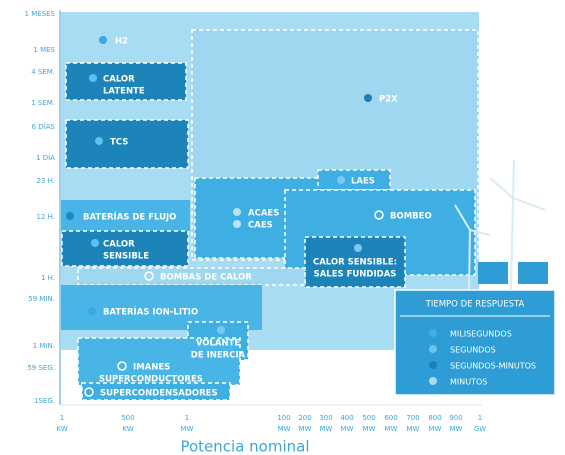 Image resolution: width=565 pixels, height=455 pixels. What do you see at coordinates (43, 72) in the screenshot?
I see `y-axis-label: 4 SEM.` at bounding box center [43, 72].